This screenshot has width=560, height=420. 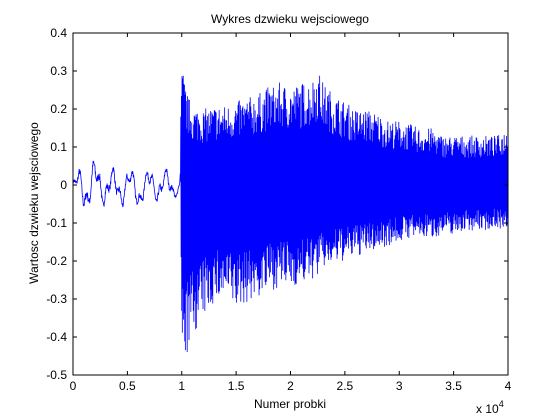 I want to click on chart-title: Wykres dzwieku wejsciowego, so click(x=290, y=19).